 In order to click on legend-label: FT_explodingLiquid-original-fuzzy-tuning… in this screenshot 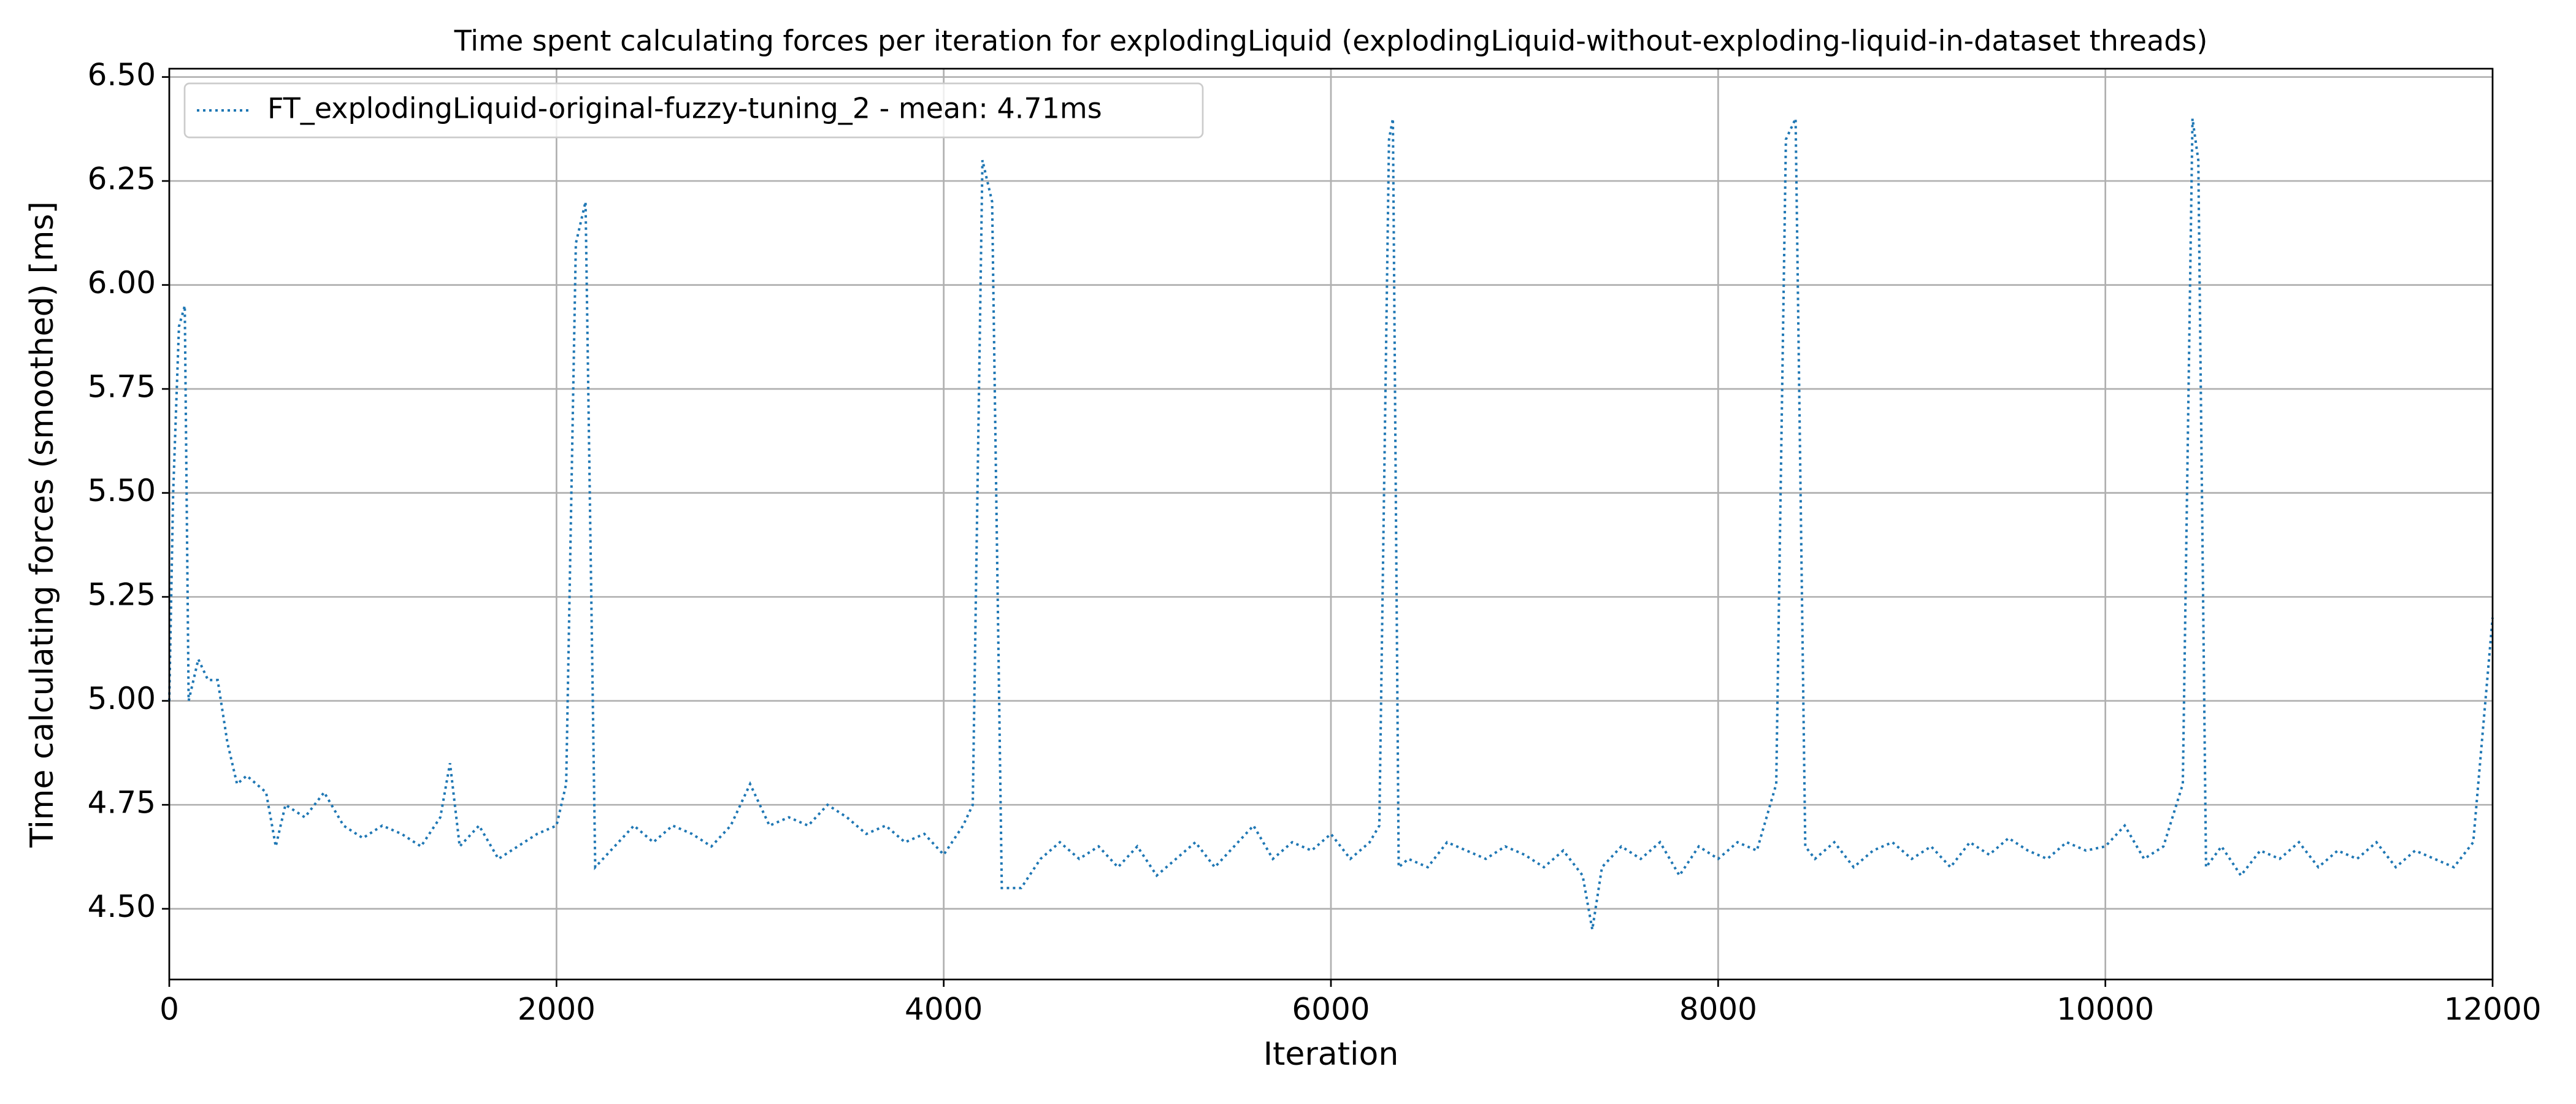, I will do `click(684, 108)`.